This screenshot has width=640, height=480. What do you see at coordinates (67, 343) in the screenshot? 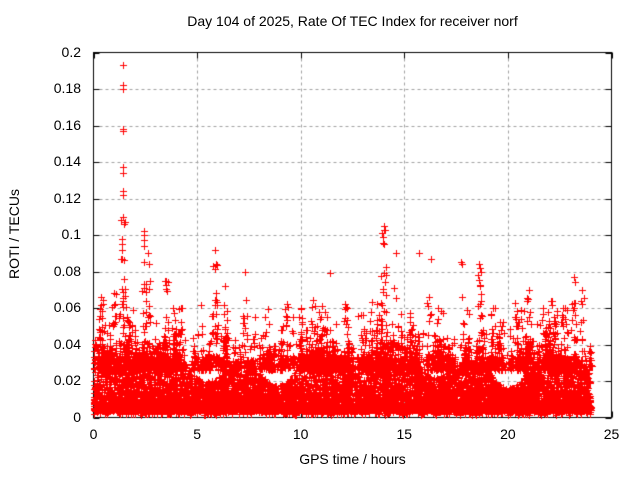
I see `y-tick-label: 0.04` at bounding box center [67, 343].